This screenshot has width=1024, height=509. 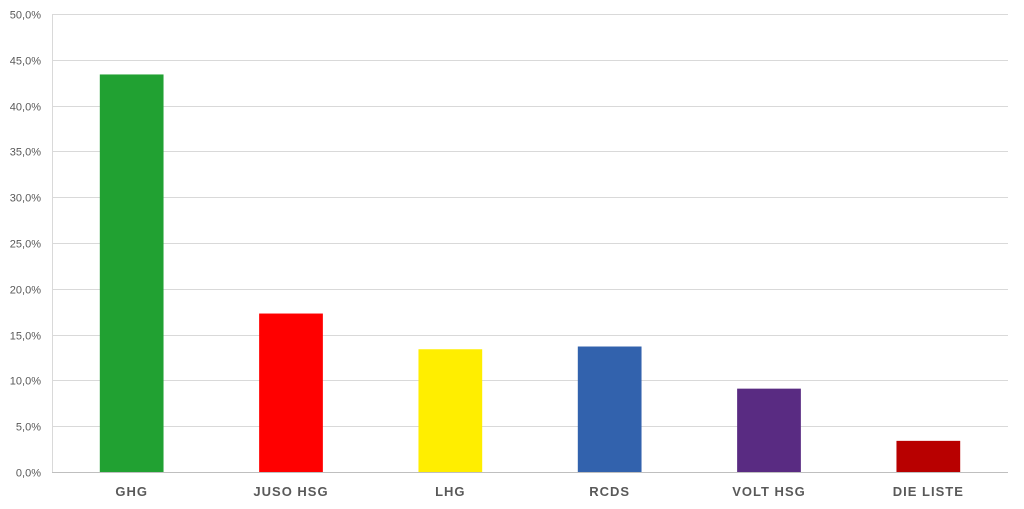 What do you see at coordinates (609, 491) in the screenshot?
I see `x-tick-label: RCDS` at bounding box center [609, 491].